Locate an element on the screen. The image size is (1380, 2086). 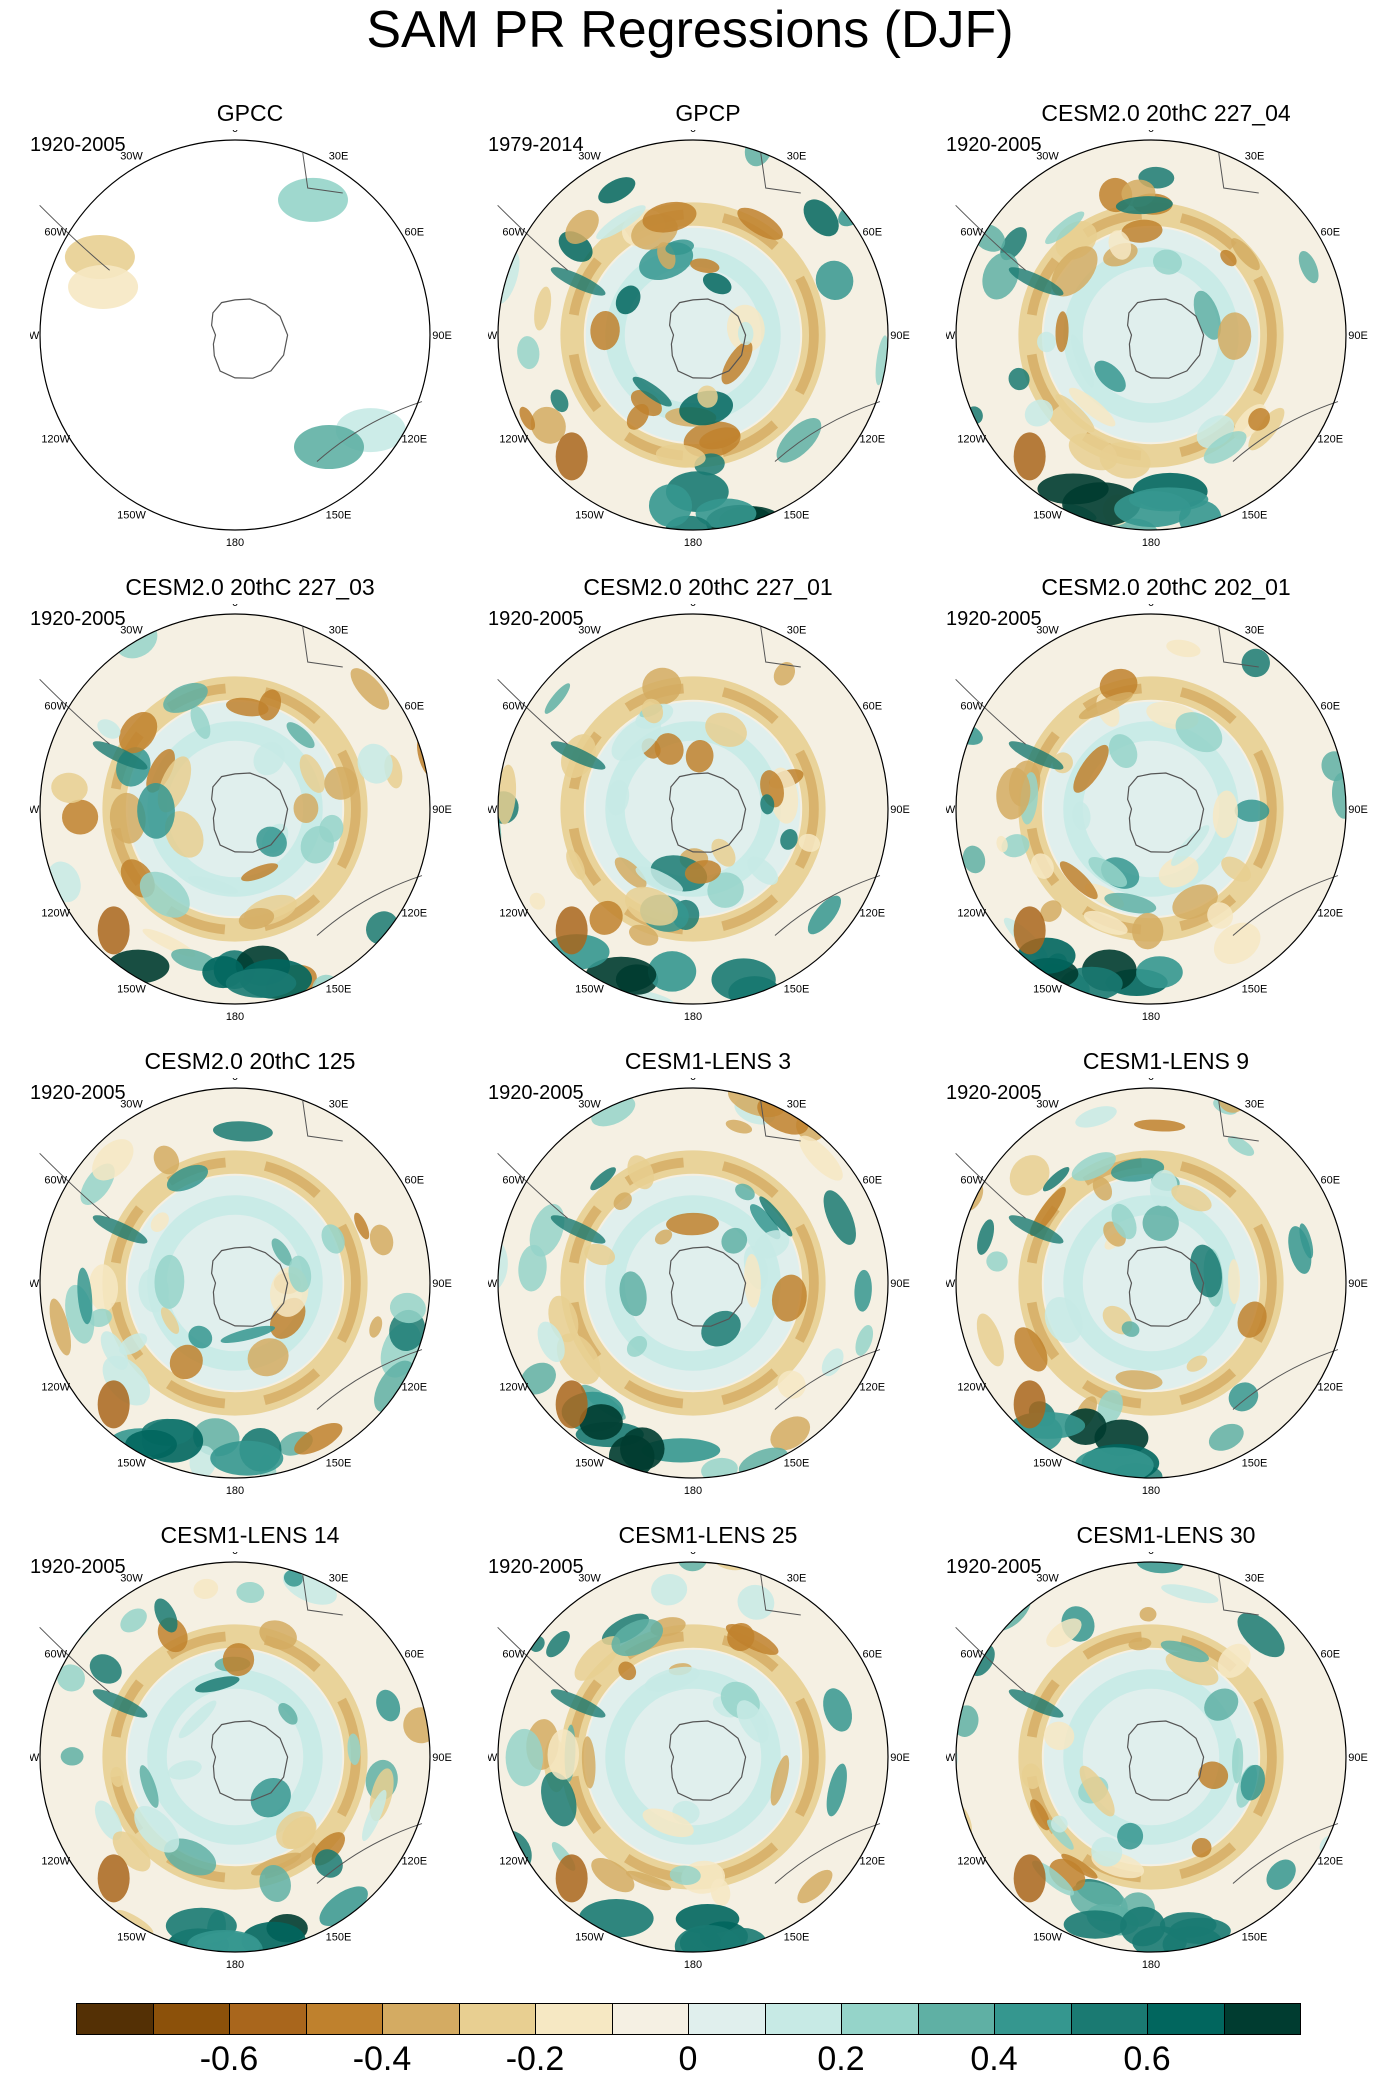
longitude-label: 90E is located at coordinates (1358, 336).